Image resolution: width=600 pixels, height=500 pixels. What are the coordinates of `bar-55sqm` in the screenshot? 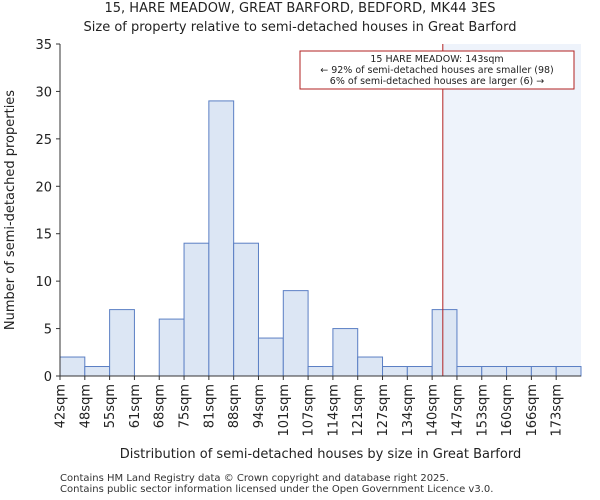 It's located at (122, 343).